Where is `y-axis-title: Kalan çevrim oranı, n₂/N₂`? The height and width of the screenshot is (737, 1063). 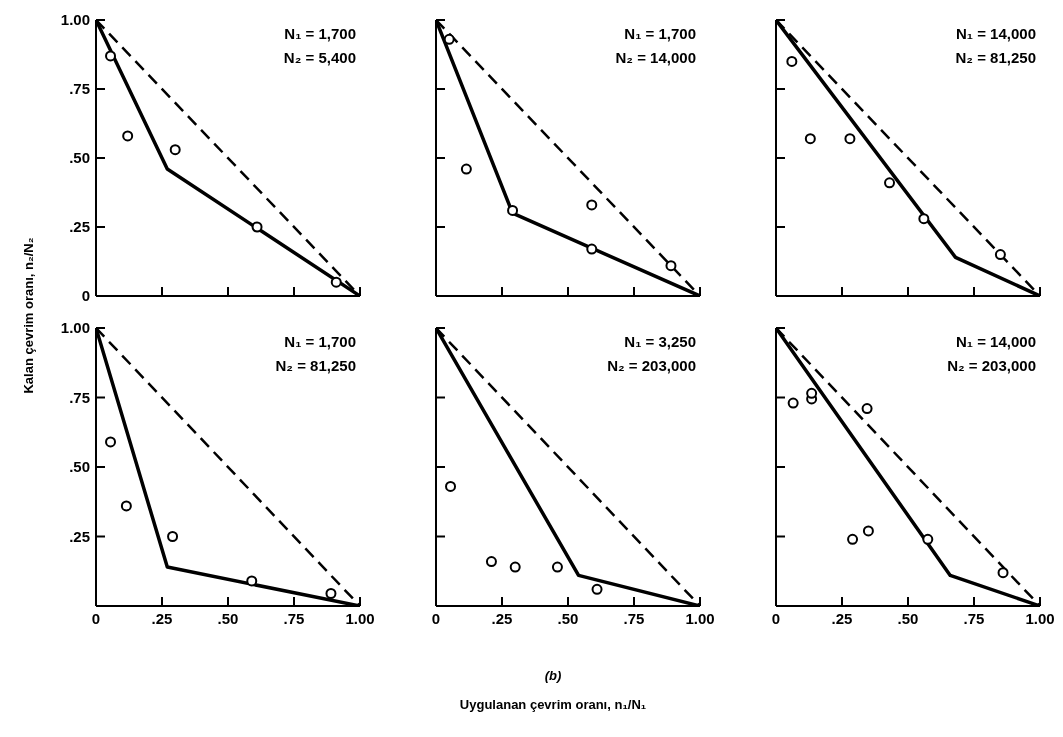
y-axis-title: Kalan çevrim oranı, n₂/N₂ is located at coordinates (28, 316).